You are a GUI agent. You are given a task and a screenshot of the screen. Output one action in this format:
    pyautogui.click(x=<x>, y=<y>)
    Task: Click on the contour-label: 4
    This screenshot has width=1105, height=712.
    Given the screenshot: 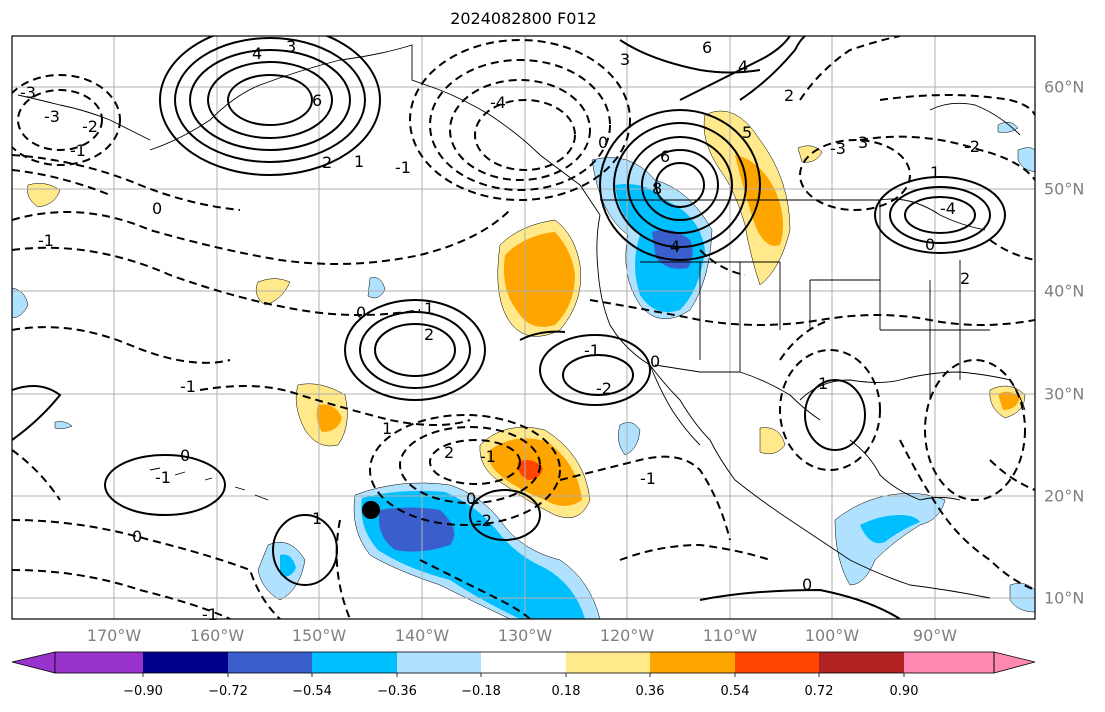 What is the action you would take?
    pyautogui.click(x=675, y=246)
    